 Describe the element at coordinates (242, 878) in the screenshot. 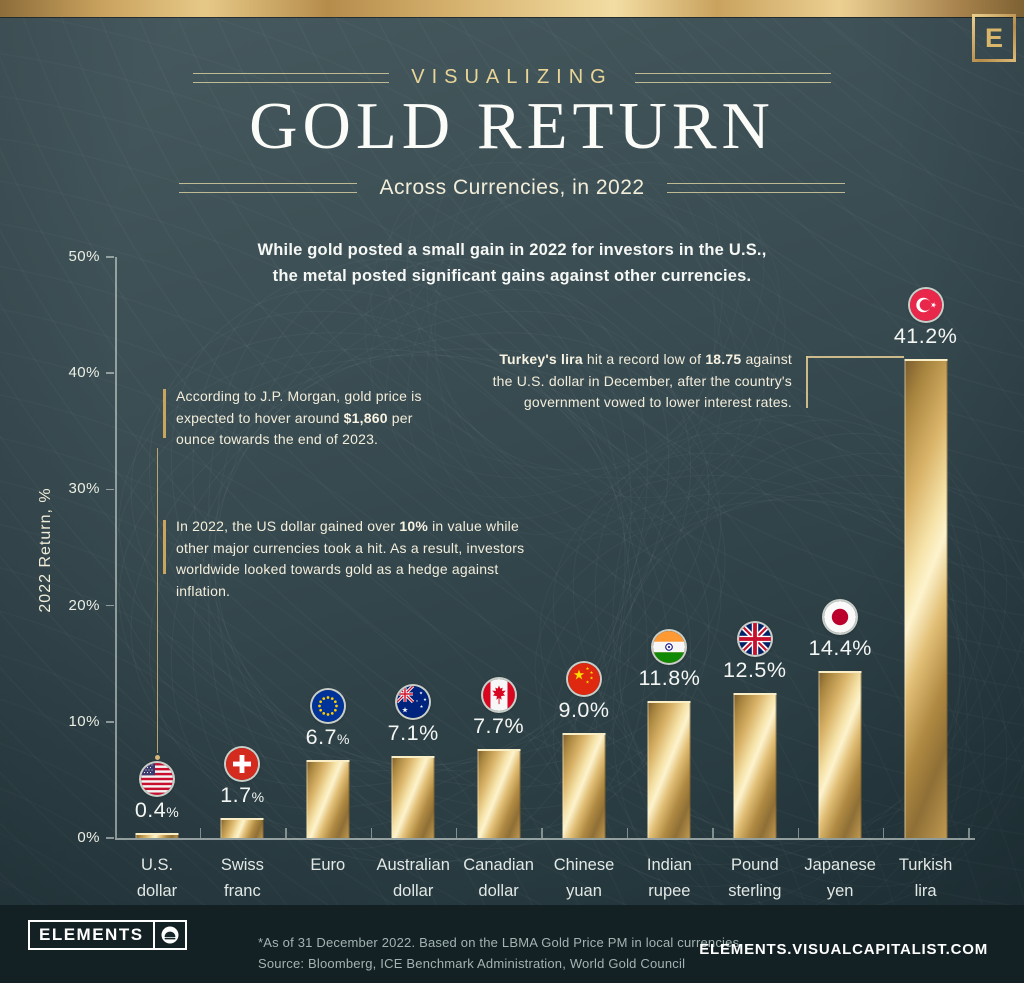

I see `category-label-swiss-franc: Swiss franc` at that location.